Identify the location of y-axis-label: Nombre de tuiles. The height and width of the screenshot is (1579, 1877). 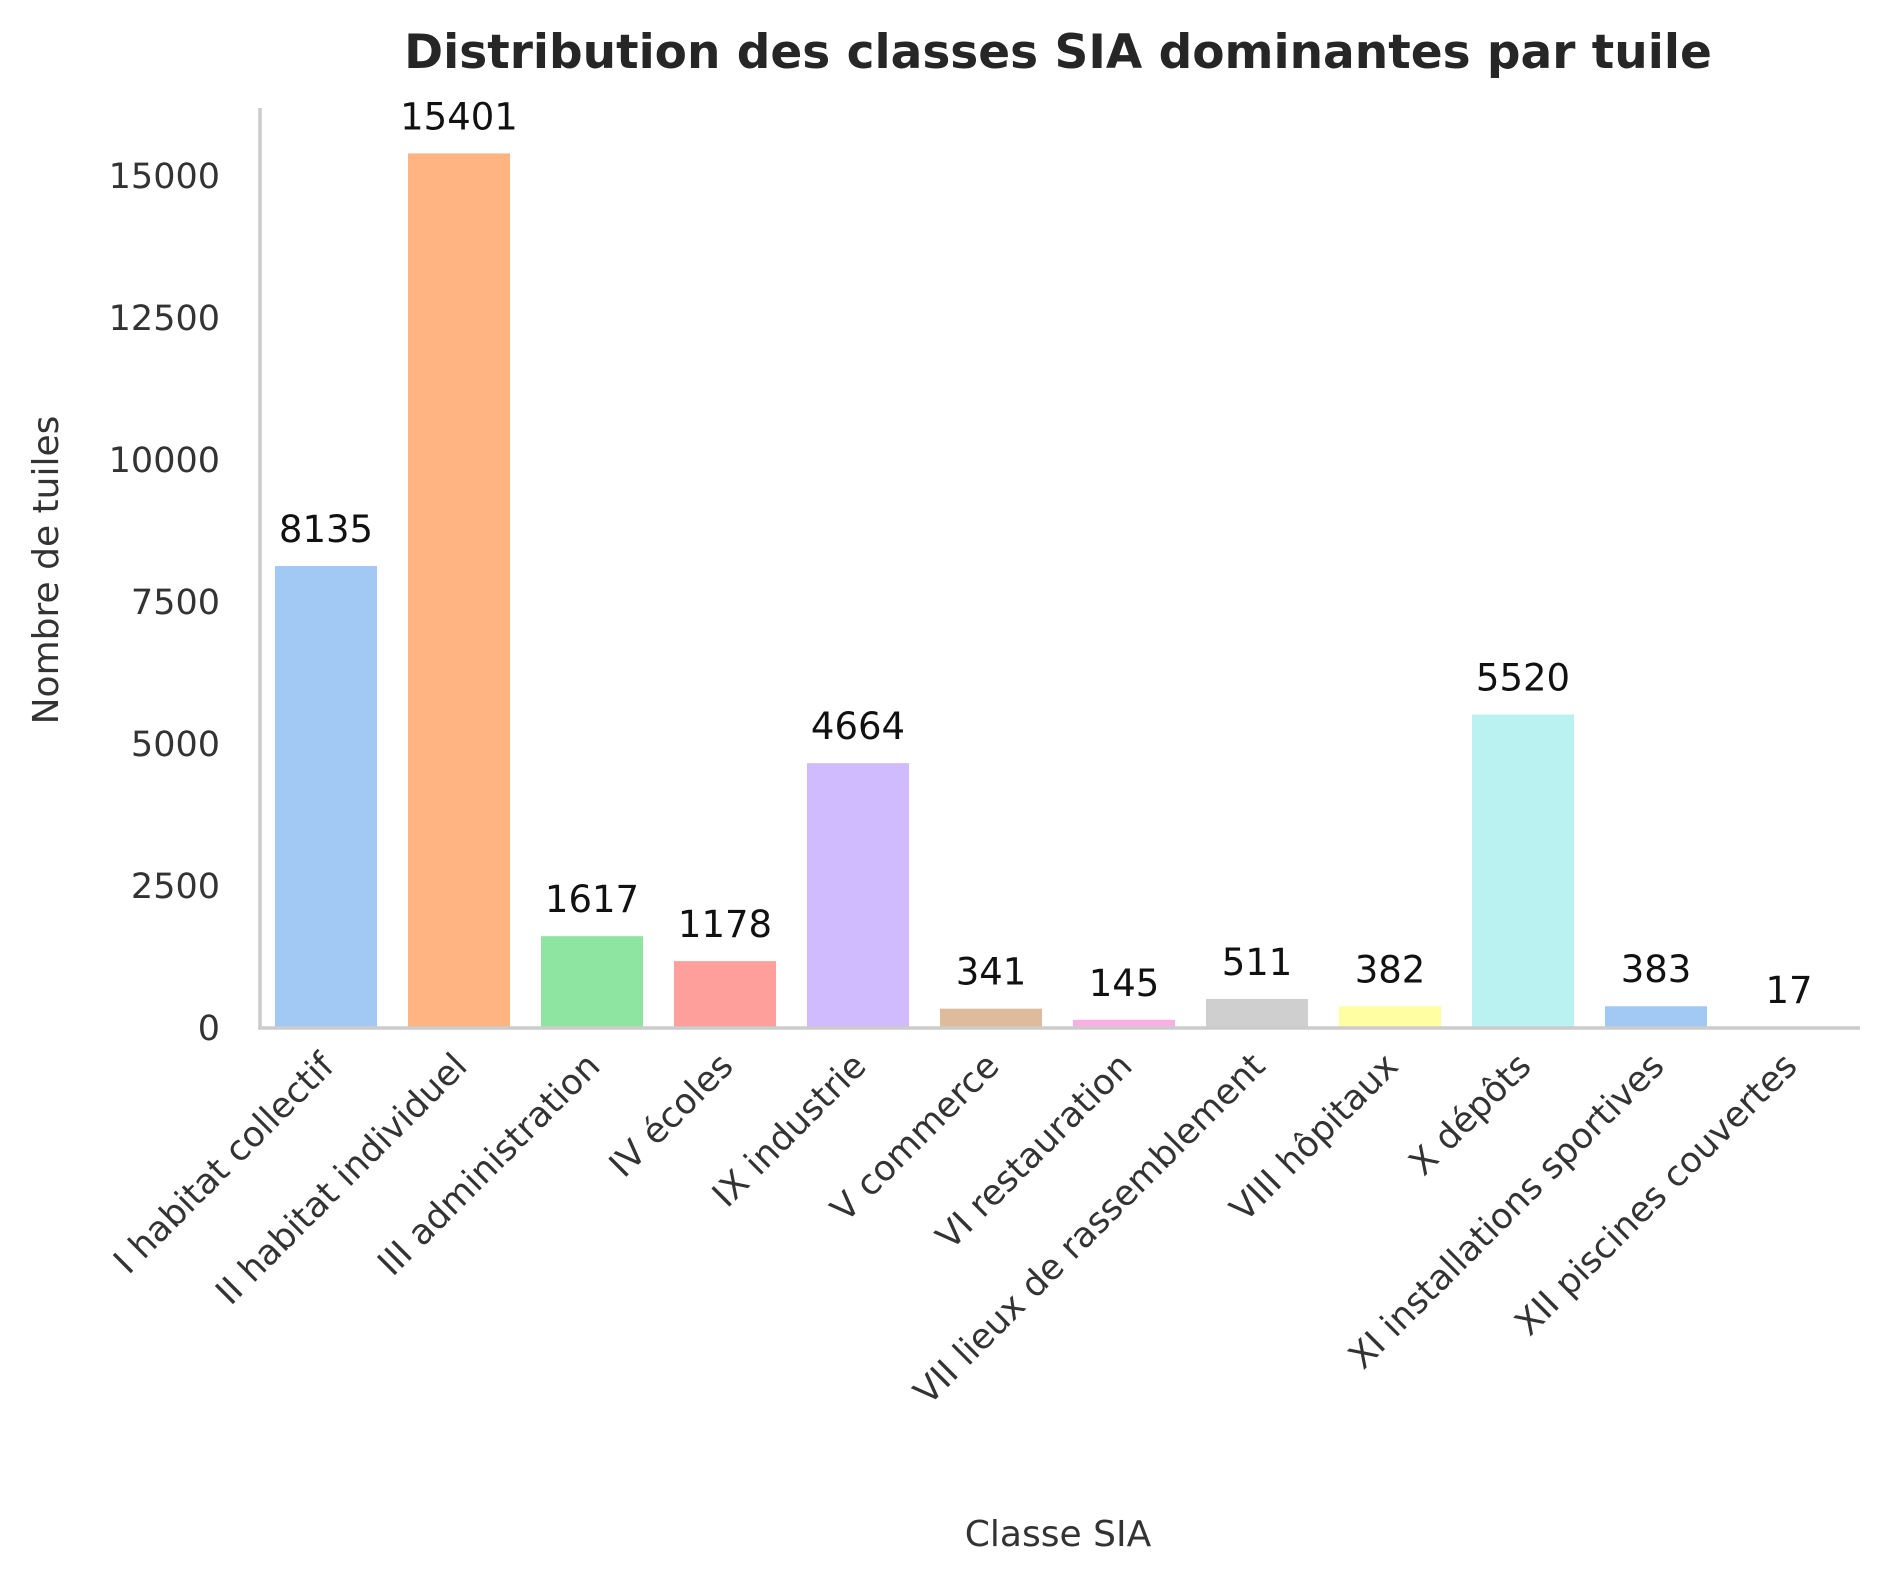
(46, 570).